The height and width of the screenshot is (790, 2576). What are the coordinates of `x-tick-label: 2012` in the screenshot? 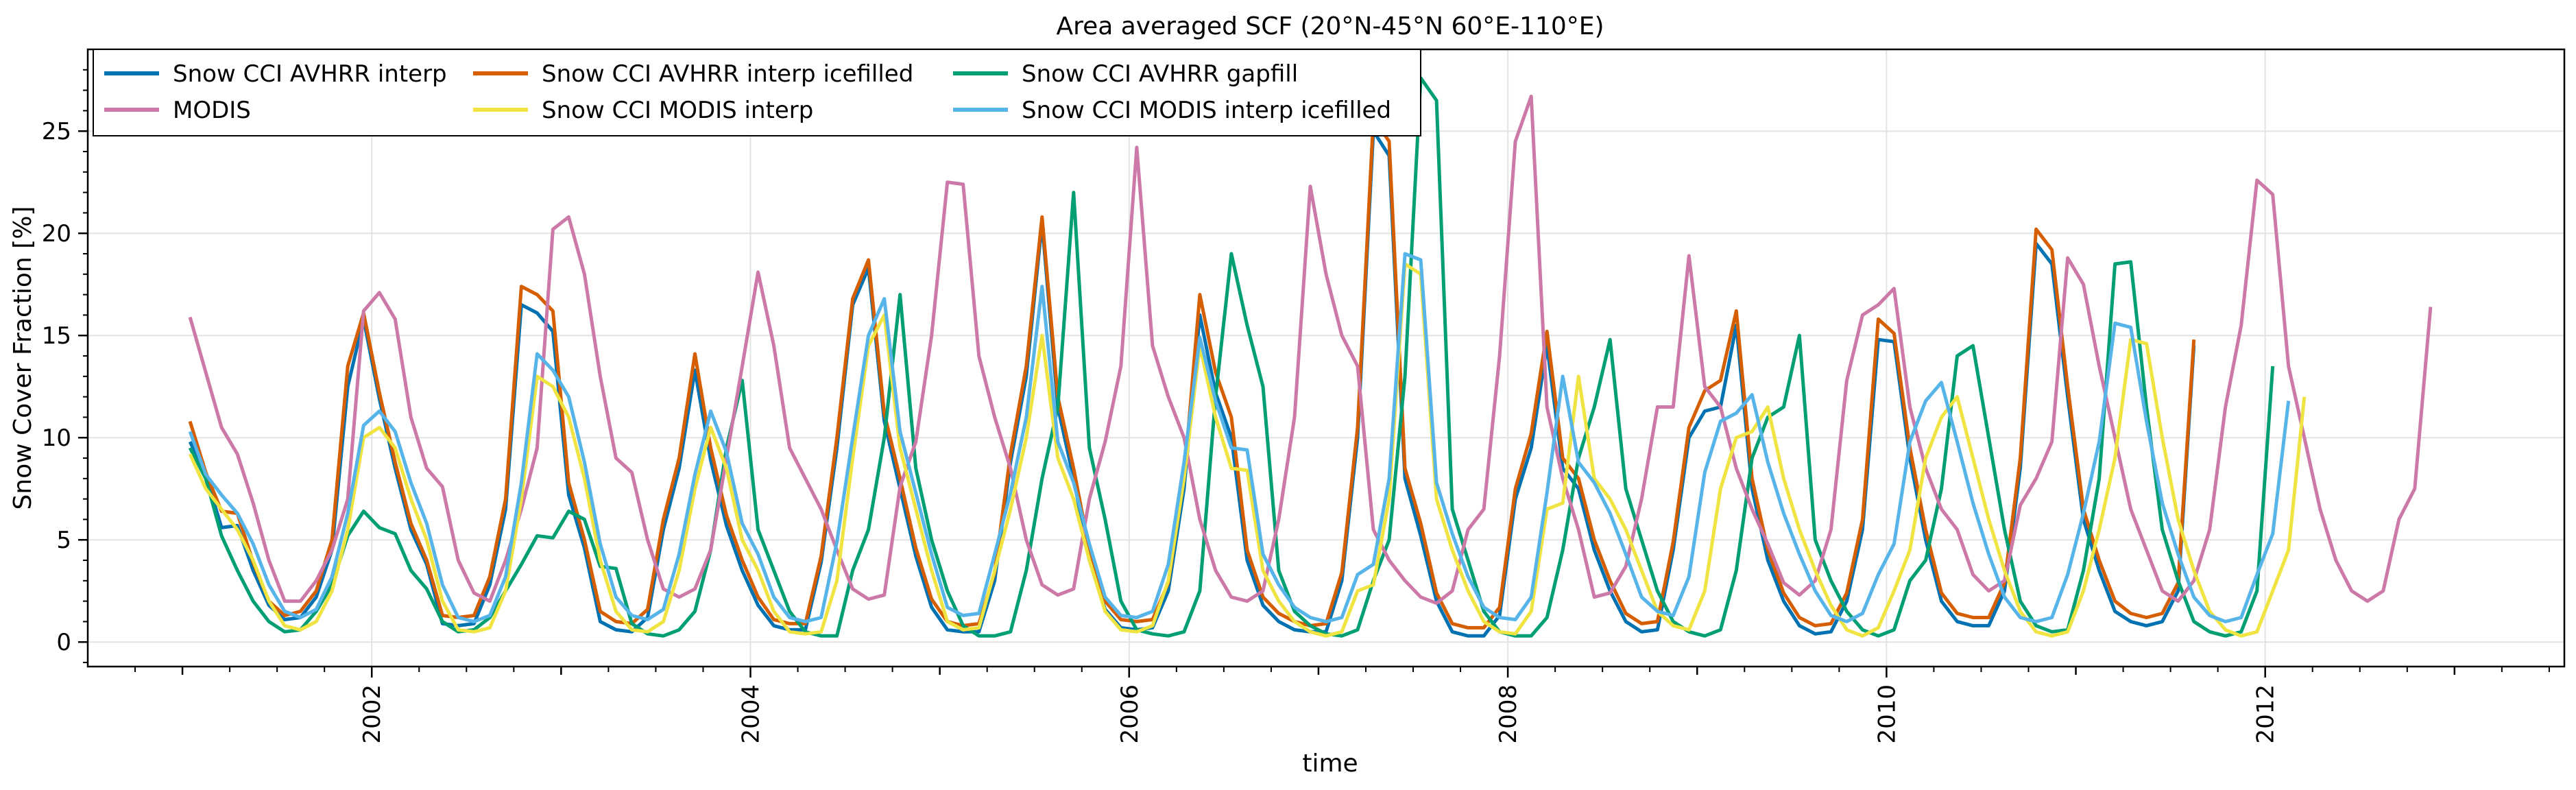 It's located at (2266, 714).